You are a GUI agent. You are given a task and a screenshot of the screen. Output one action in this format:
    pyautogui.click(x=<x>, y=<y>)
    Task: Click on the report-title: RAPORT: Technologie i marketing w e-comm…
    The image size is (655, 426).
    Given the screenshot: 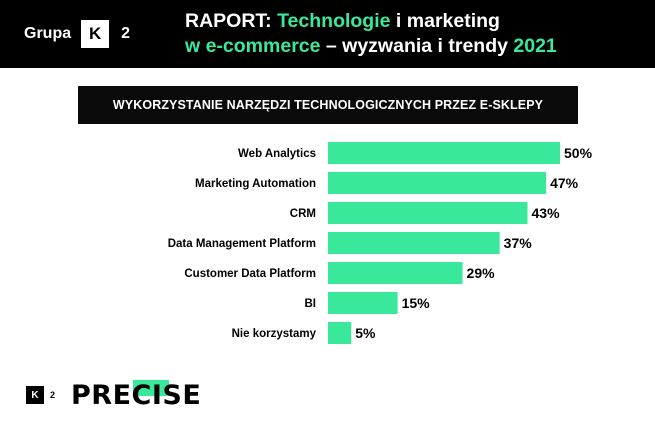 What is the action you would take?
    pyautogui.click(x=415, y=34)
    